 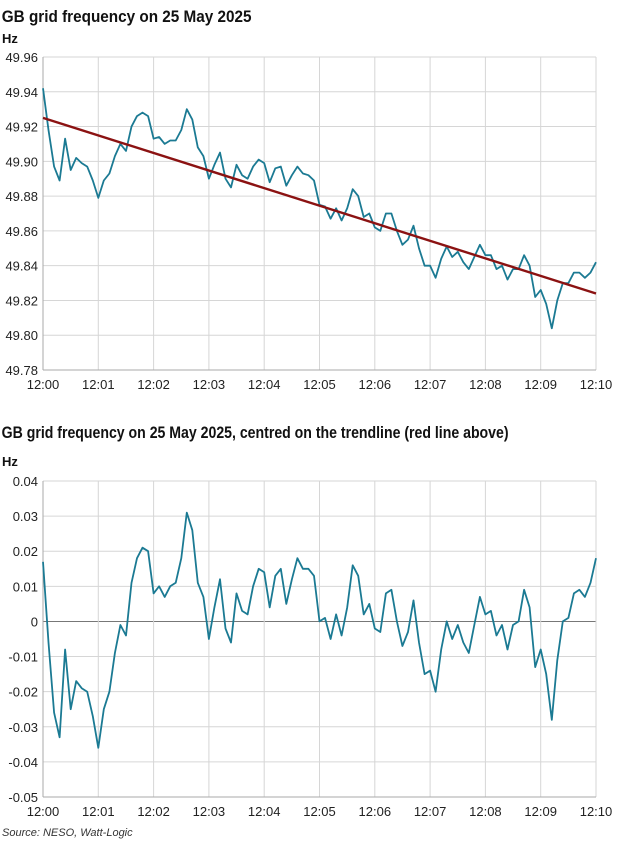 What do you see at coordinates (25, 551) in the screenshot?
I see `y-tick-label: 0.02` at bounding box center [25, 551].